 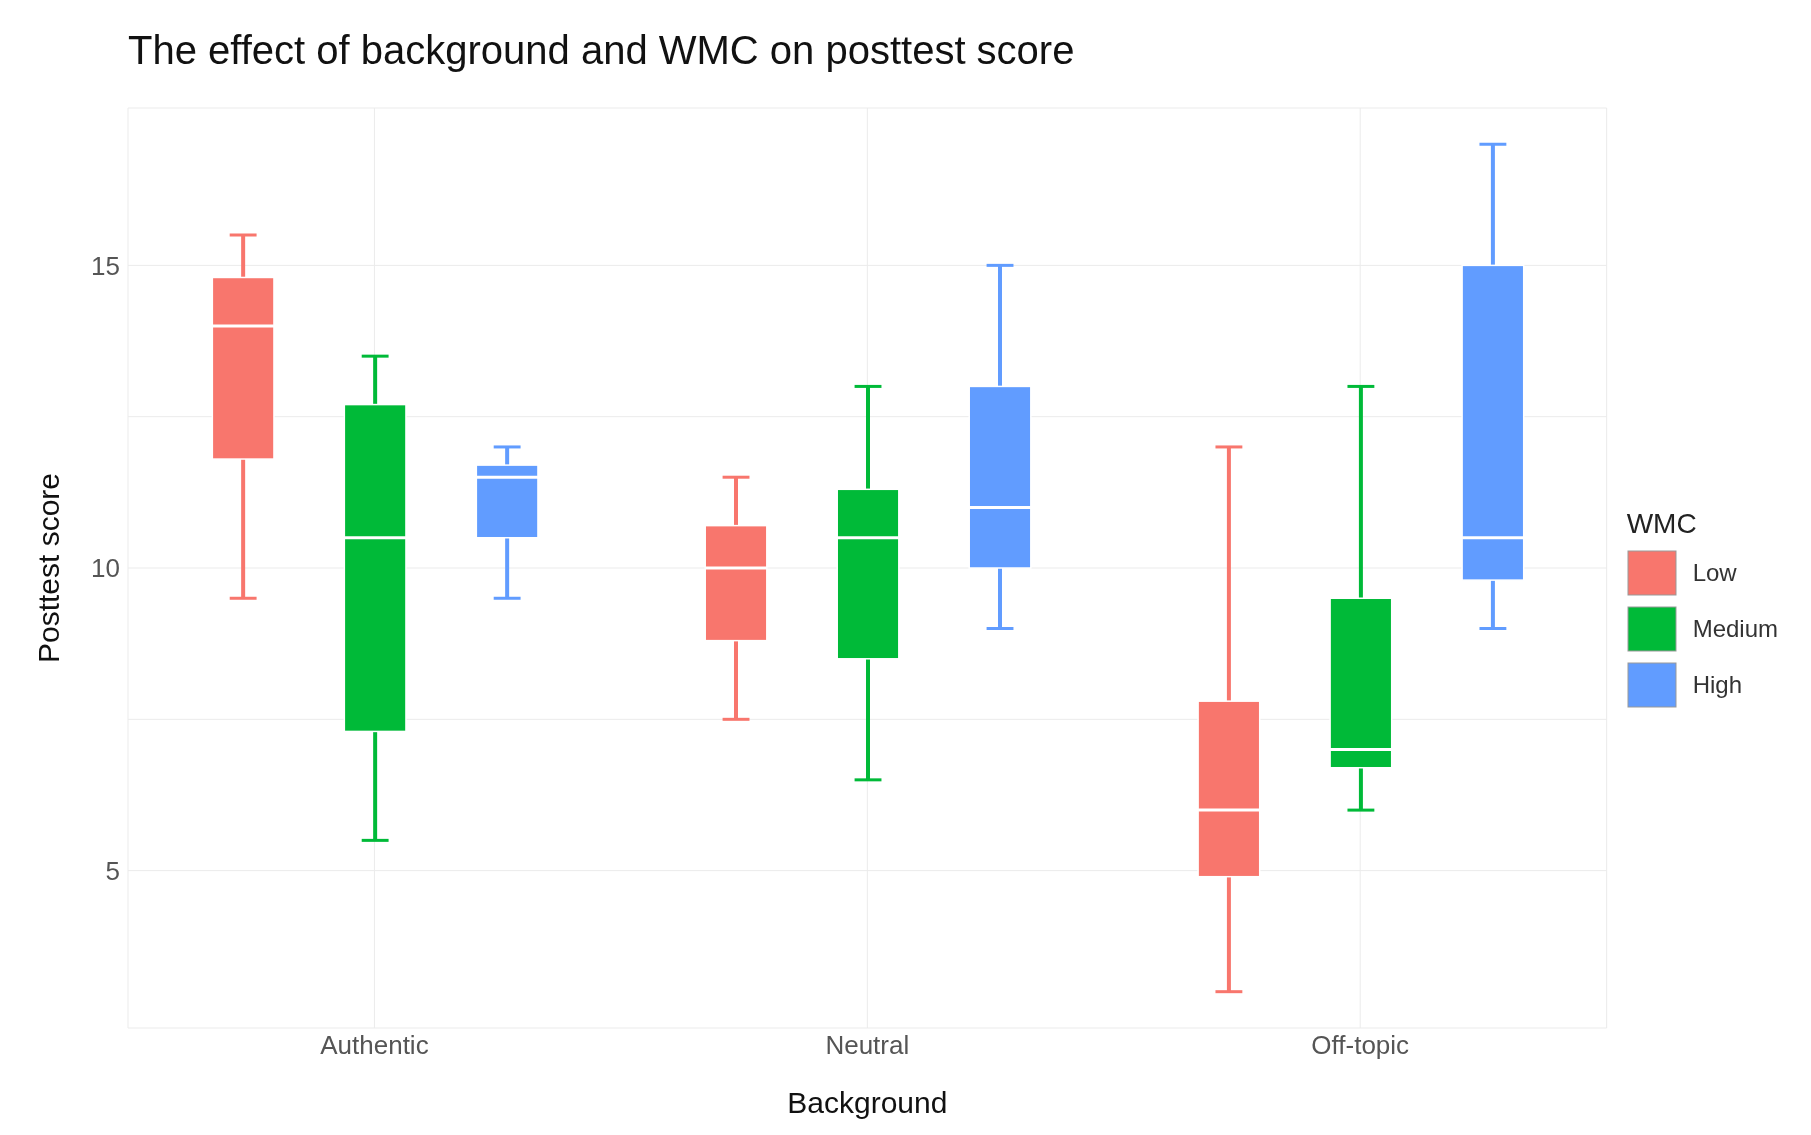 What do you see at coordinates (1360, 1045) in the screenshot?
I see `x-tick-label: Off-topic` at bounding box center [1360, 1045].